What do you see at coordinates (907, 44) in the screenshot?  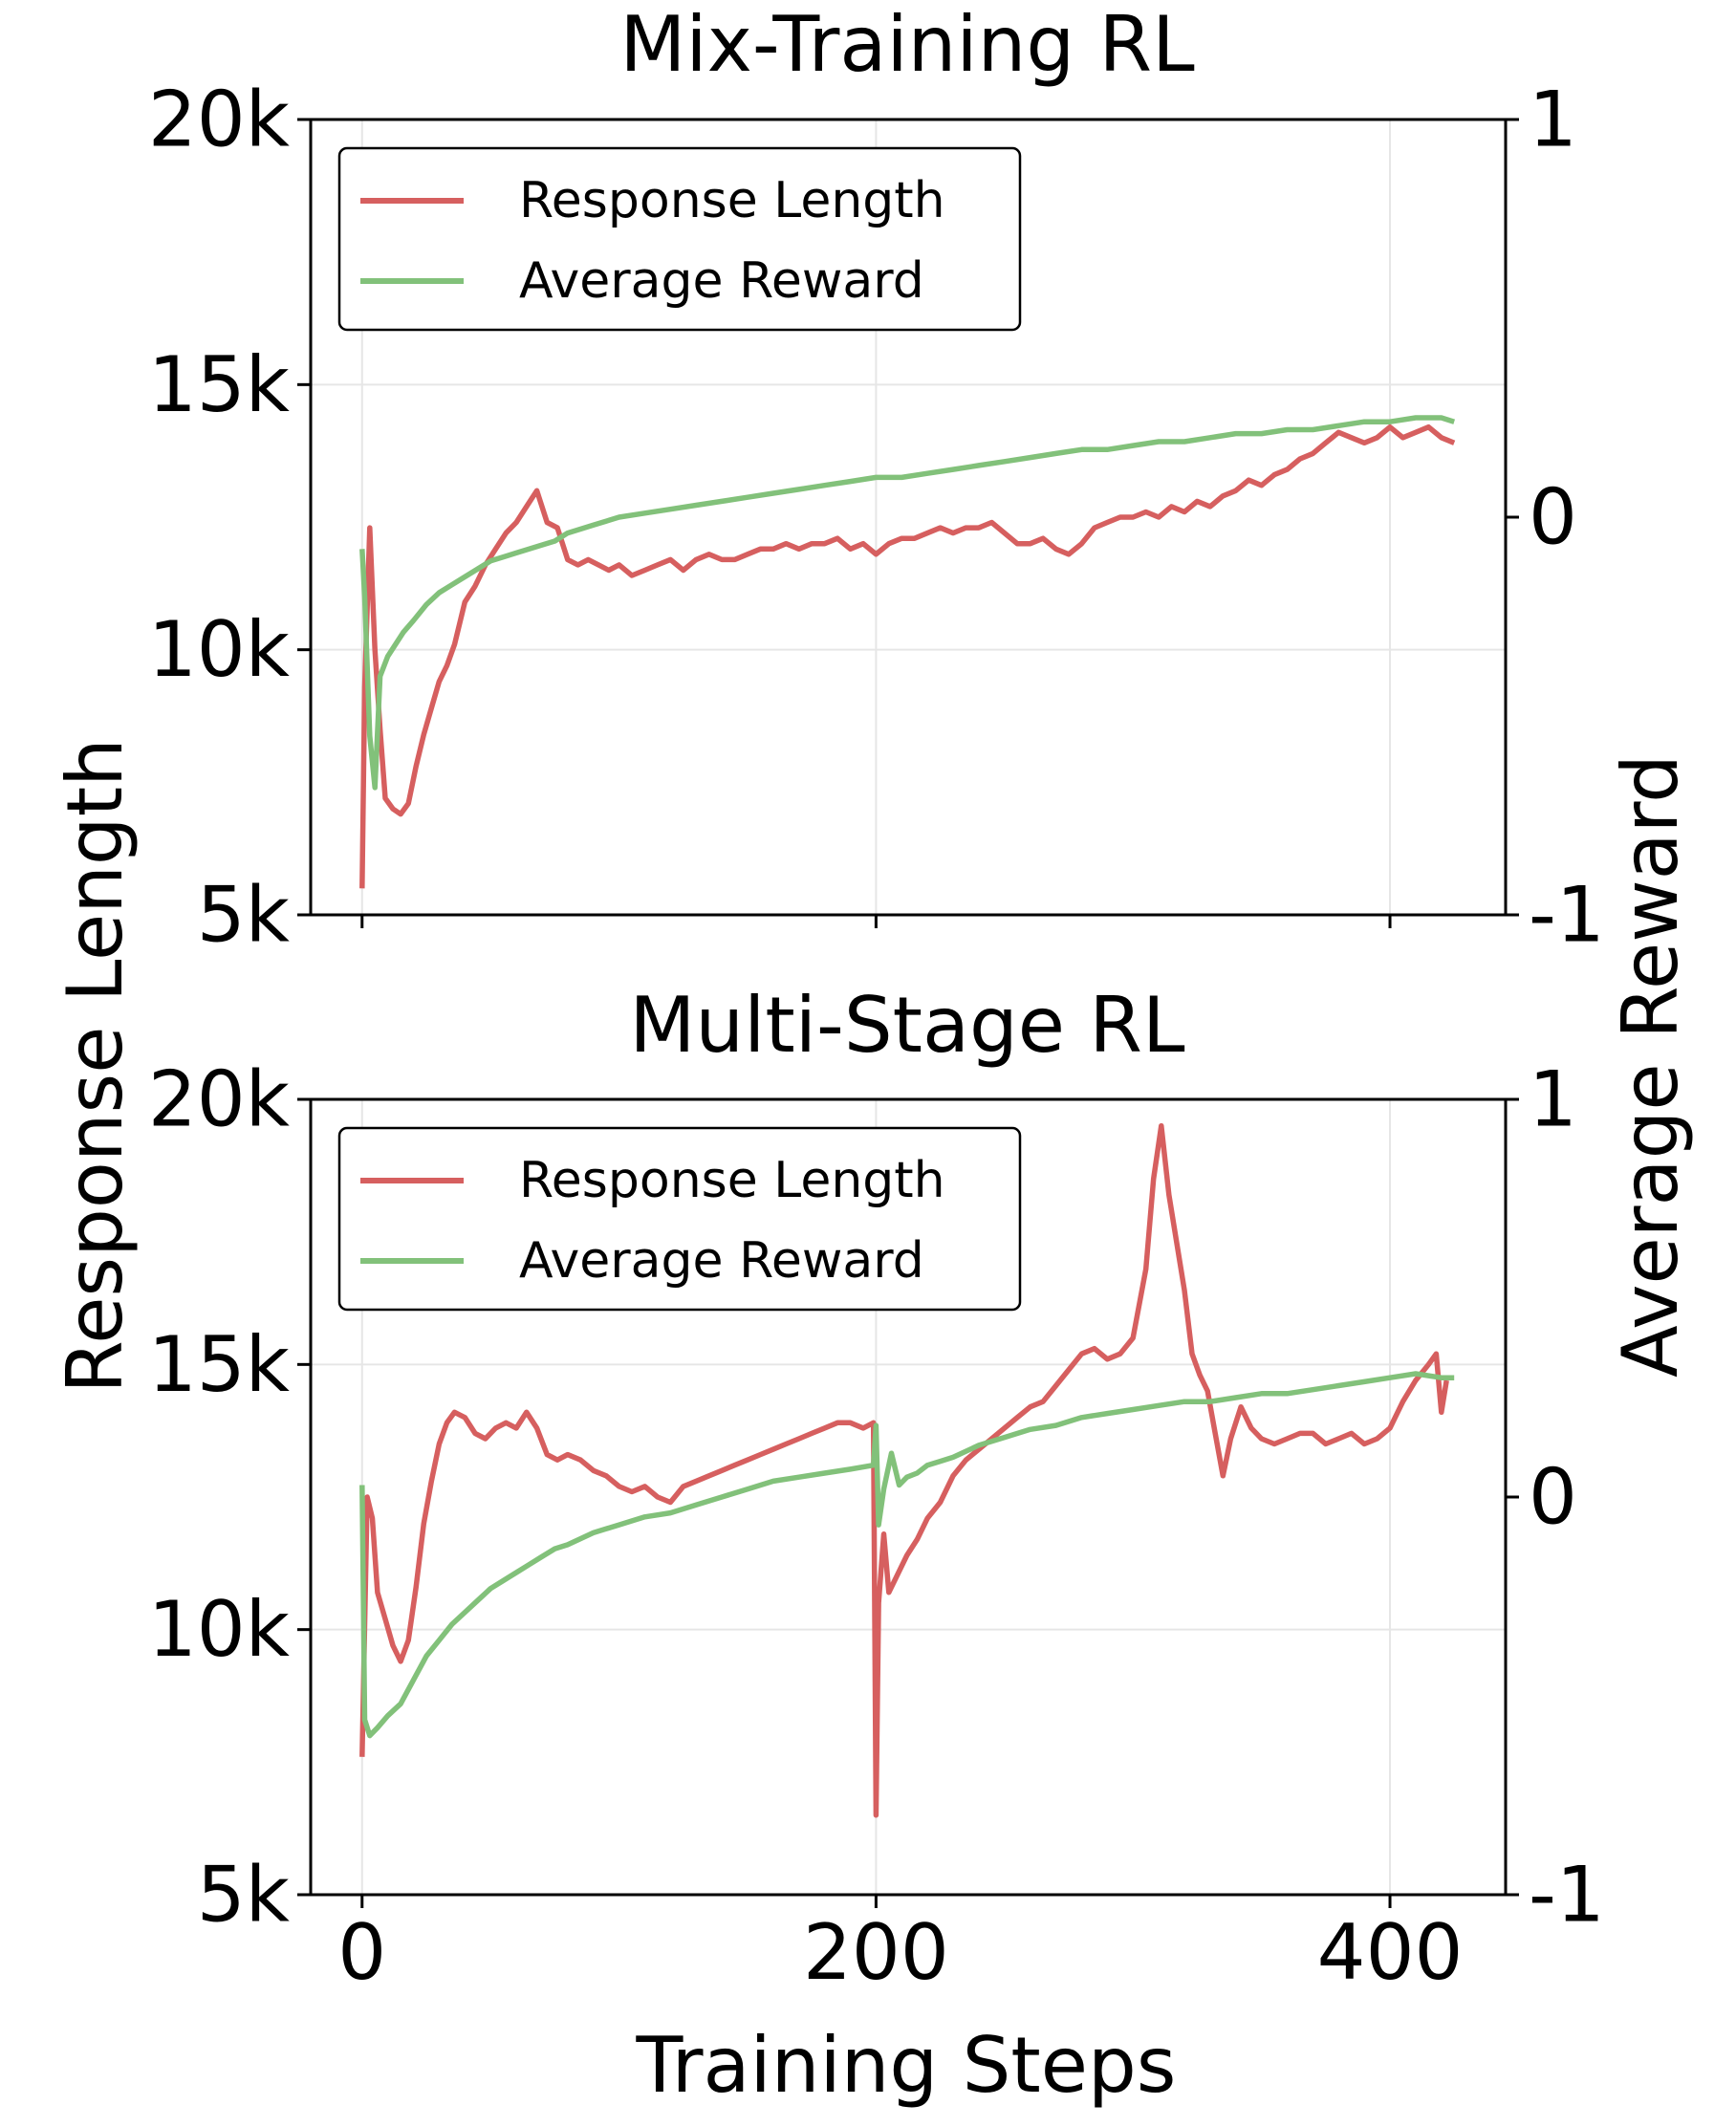 I see `panel-title: Mix-Training RL` at bounding box center [907, 44].